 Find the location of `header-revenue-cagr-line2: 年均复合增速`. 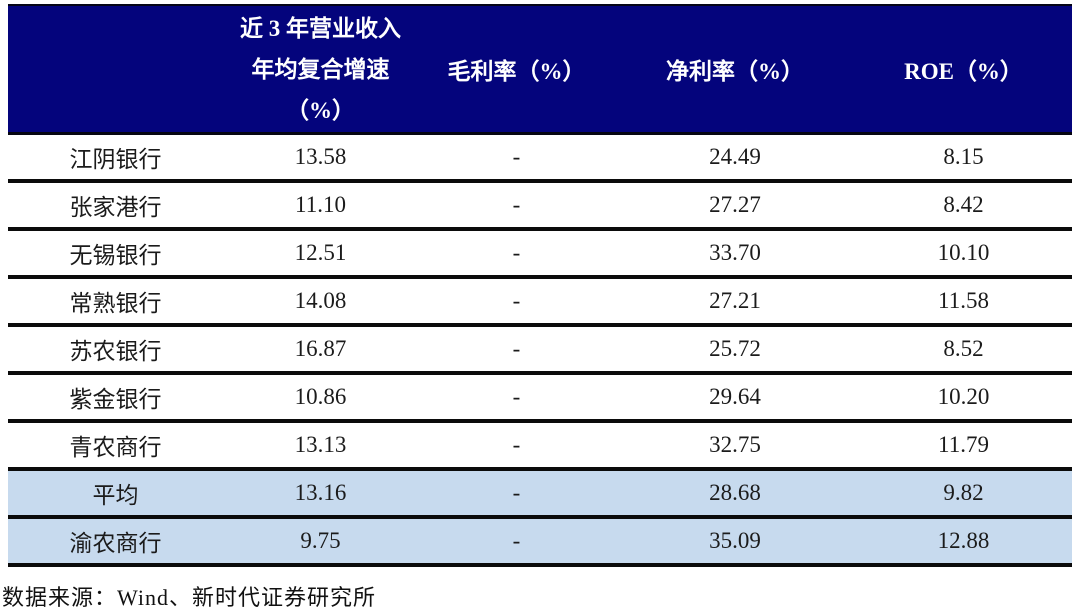

header-revenue-cagr-line2: 年均复合增速 is located at coordinates (320, 69).